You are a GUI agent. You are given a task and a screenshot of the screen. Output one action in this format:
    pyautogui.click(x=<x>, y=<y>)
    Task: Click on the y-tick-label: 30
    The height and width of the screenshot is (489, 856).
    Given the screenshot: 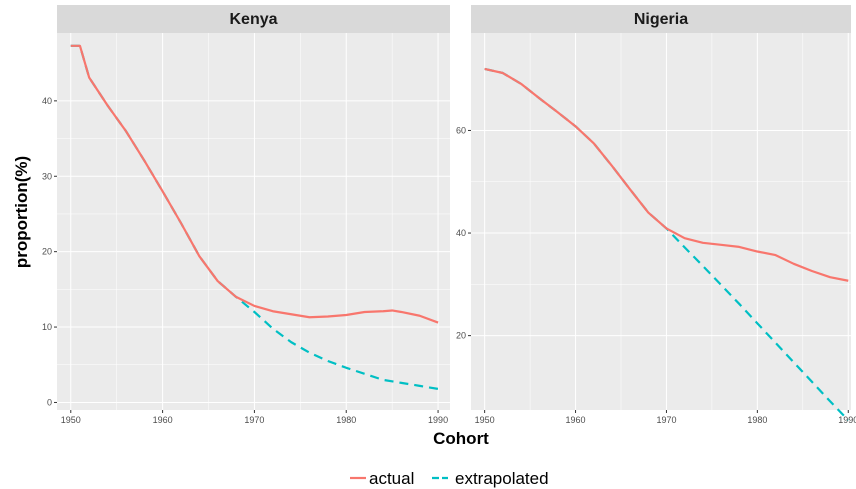 What is the action you would take?
    pyautogui.click(x=47, y=176)
    